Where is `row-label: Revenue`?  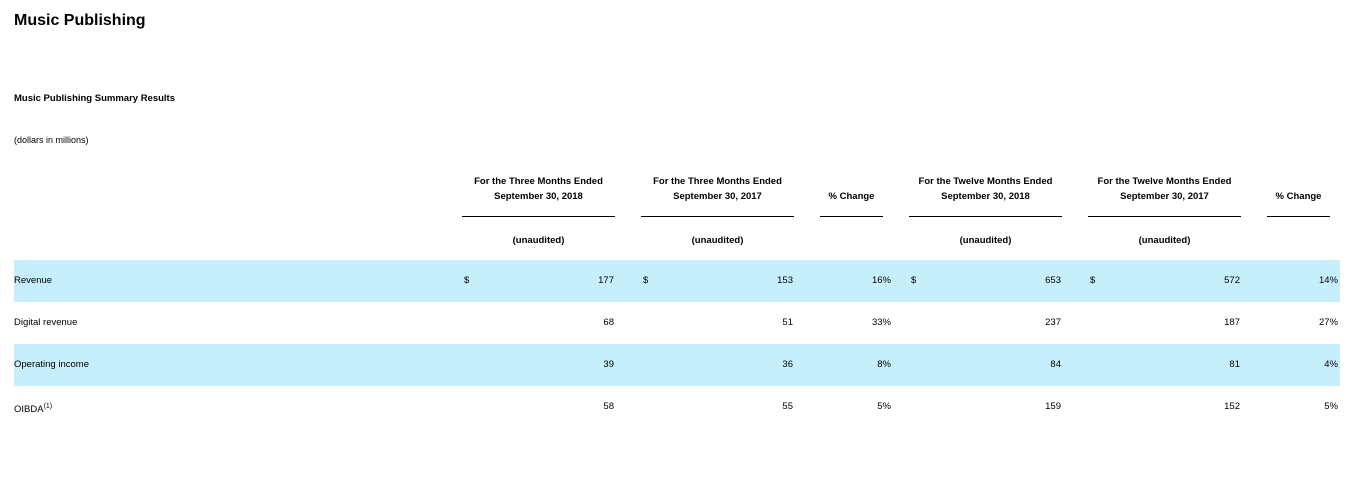
row-label: Revenue is located at coordinates (33, 281).